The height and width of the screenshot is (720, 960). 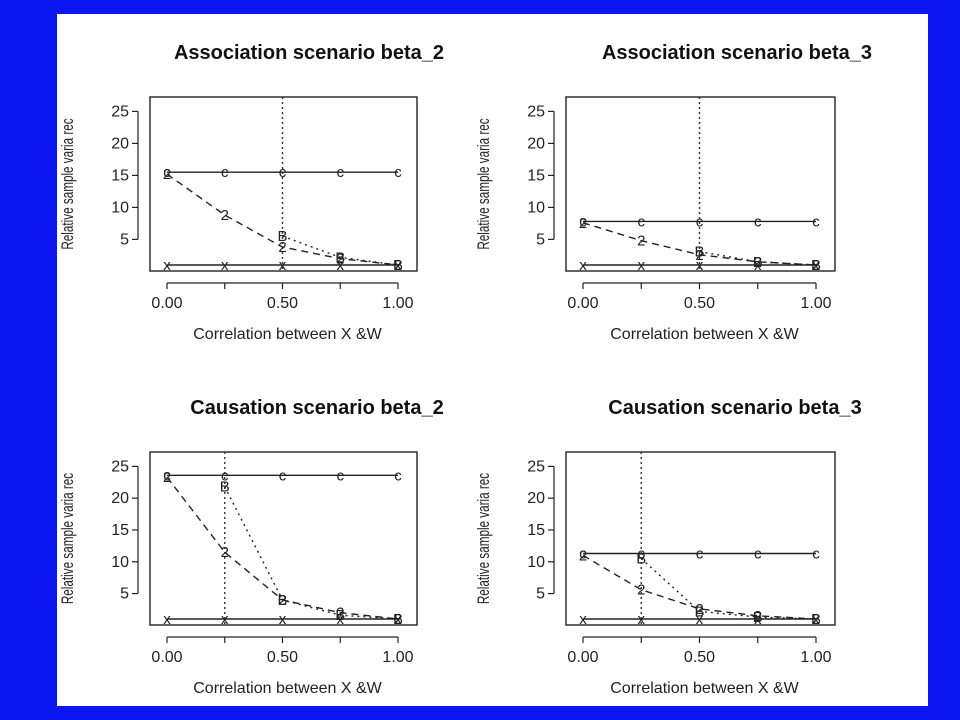 What do you see at coordinates (316, 408) in the screenshot?
I see `chart-title: Causation scenario beta_2` at bounding box center [316, 408].